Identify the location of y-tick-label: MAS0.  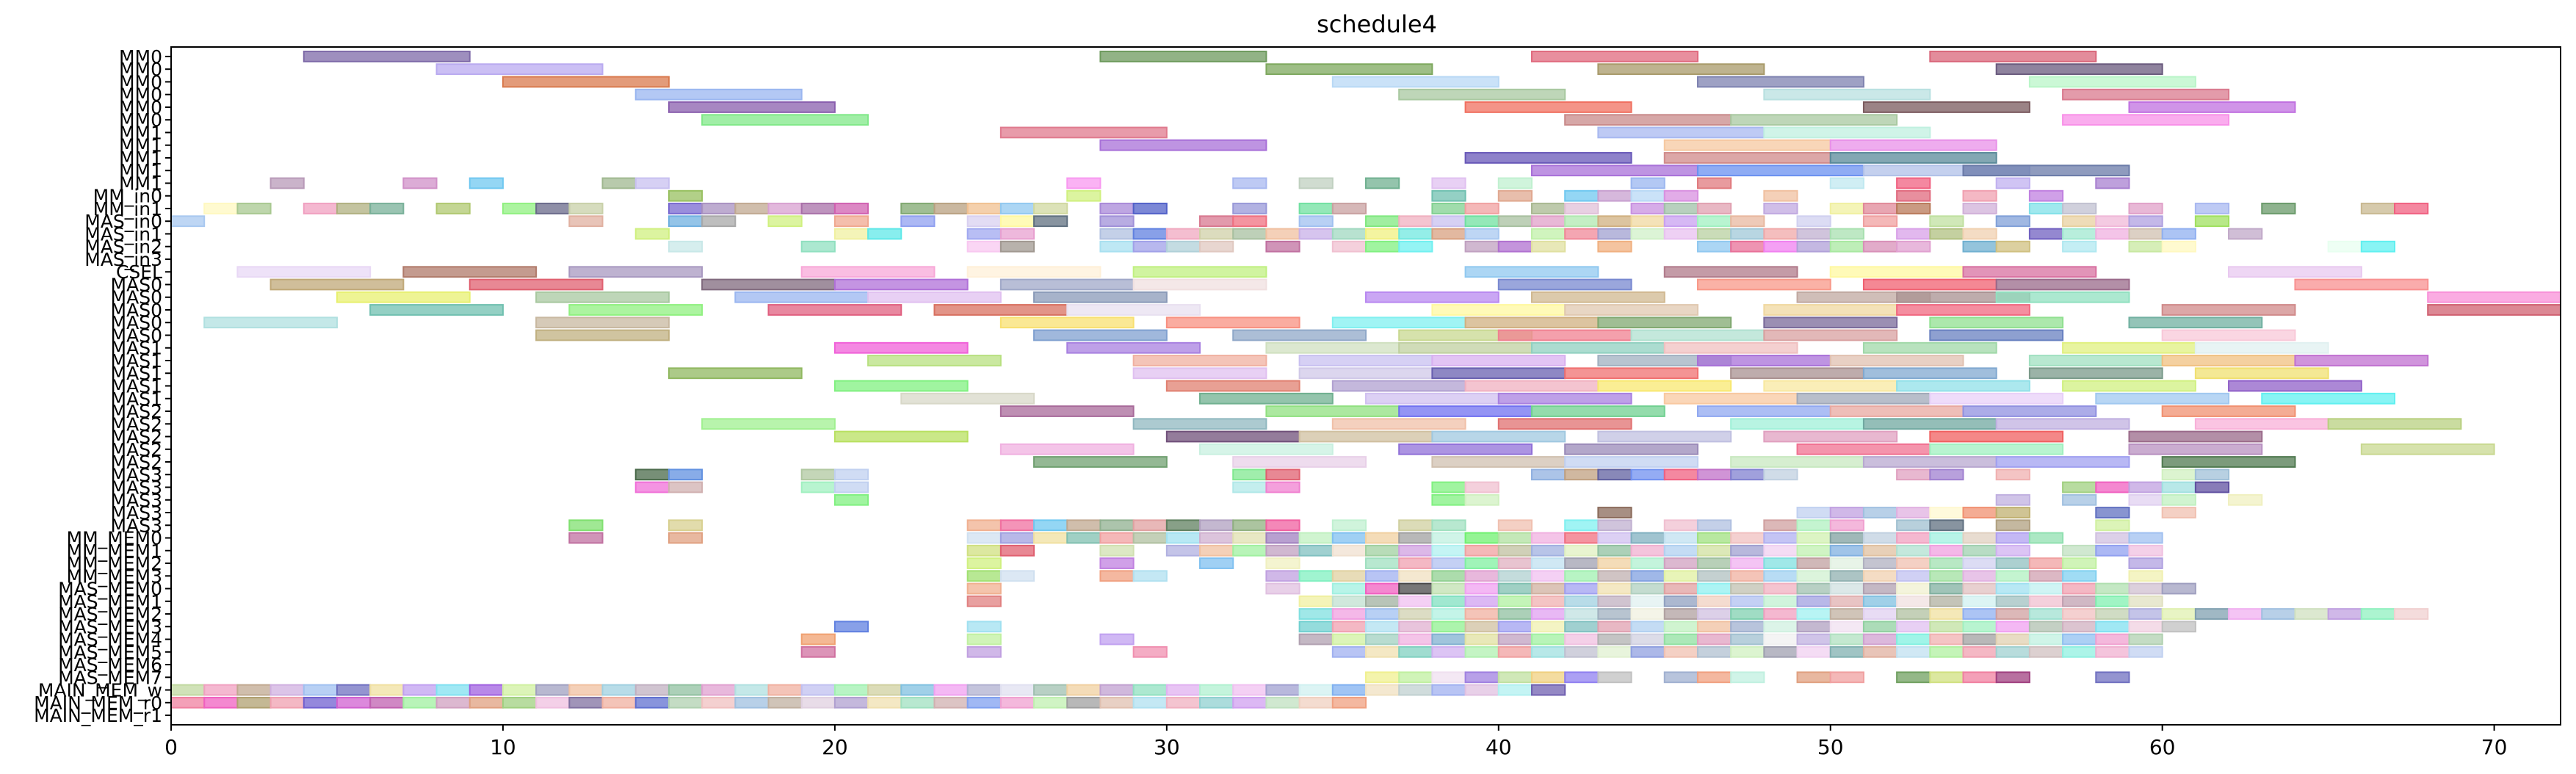
(136, 297).